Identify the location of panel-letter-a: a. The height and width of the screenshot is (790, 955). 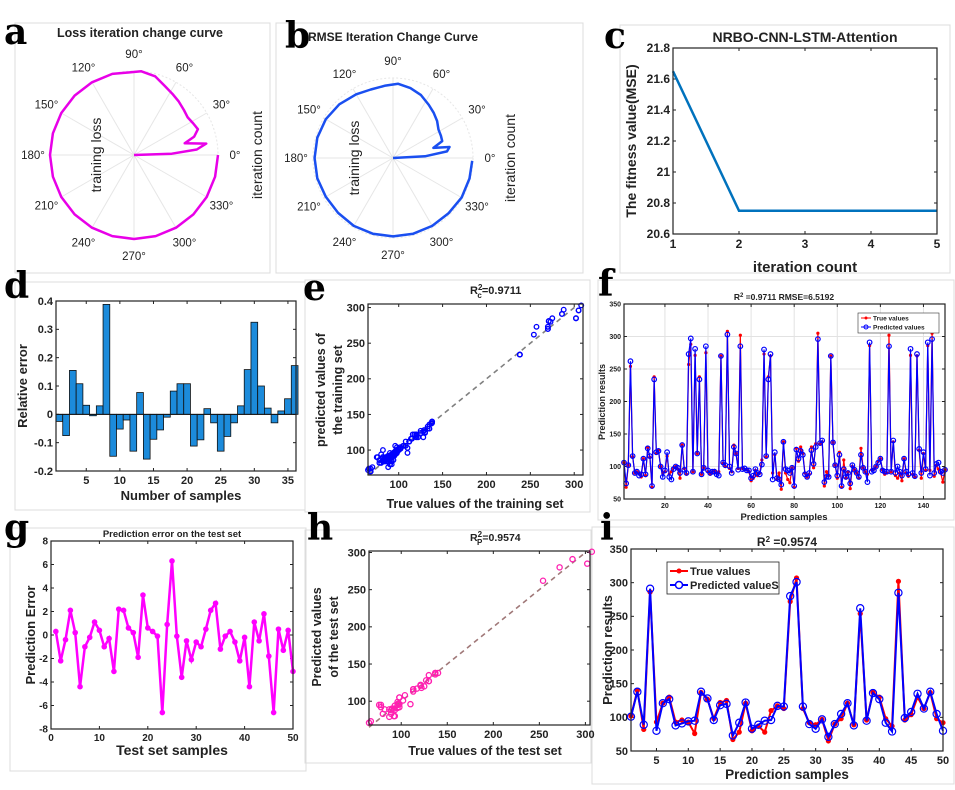
(15, 32).